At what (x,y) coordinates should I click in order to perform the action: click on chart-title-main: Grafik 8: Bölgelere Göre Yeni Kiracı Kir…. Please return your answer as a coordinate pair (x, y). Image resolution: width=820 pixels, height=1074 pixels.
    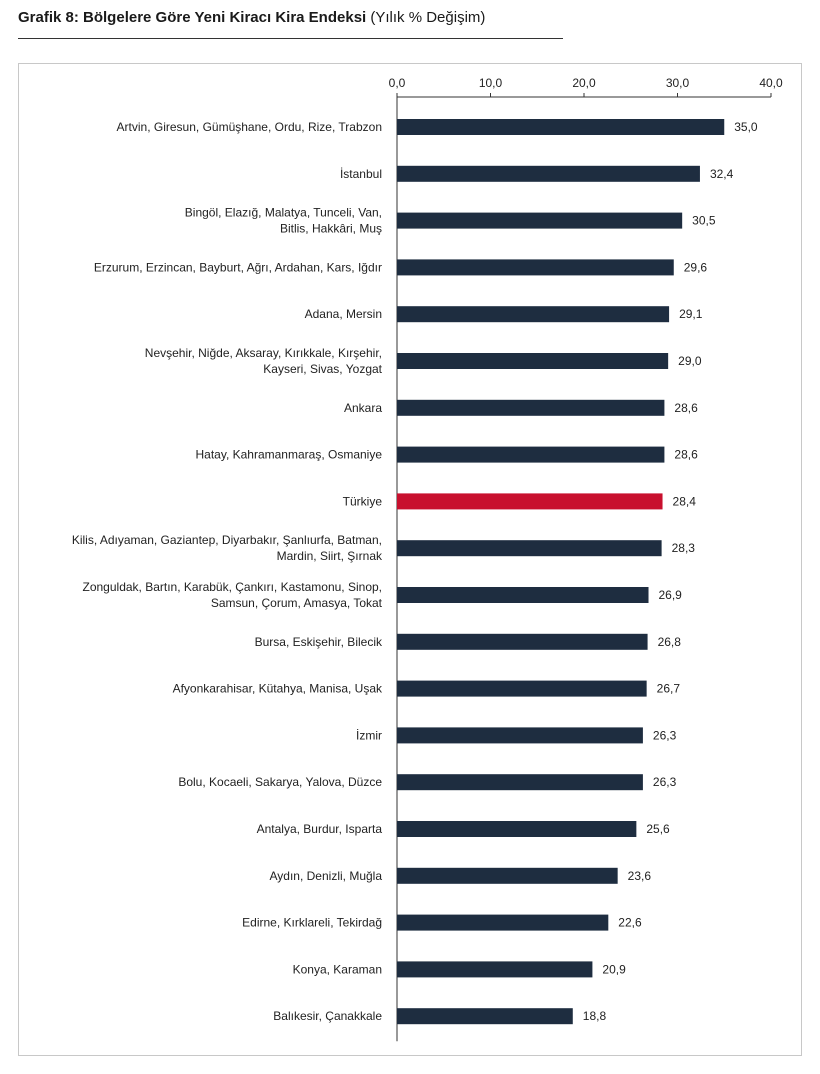
    Looking at the image, I should click on (192, 17).